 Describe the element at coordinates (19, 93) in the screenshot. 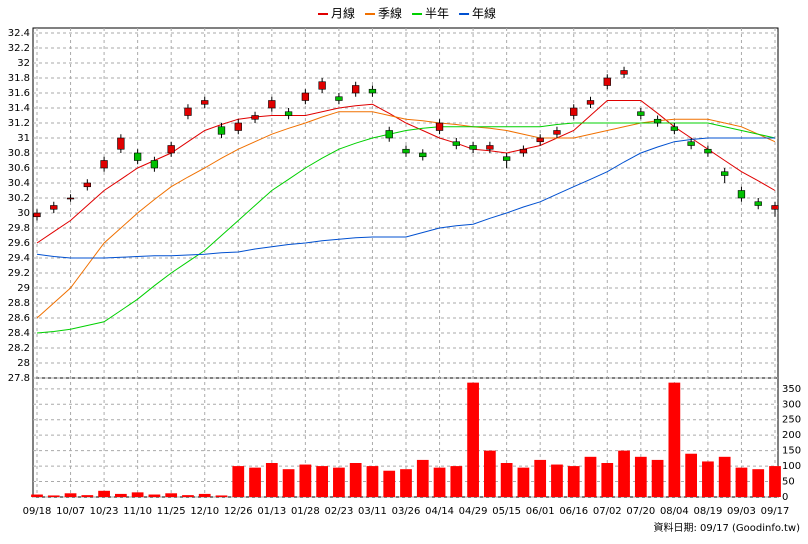

I see `y-tick-label: 31.6` at that location.